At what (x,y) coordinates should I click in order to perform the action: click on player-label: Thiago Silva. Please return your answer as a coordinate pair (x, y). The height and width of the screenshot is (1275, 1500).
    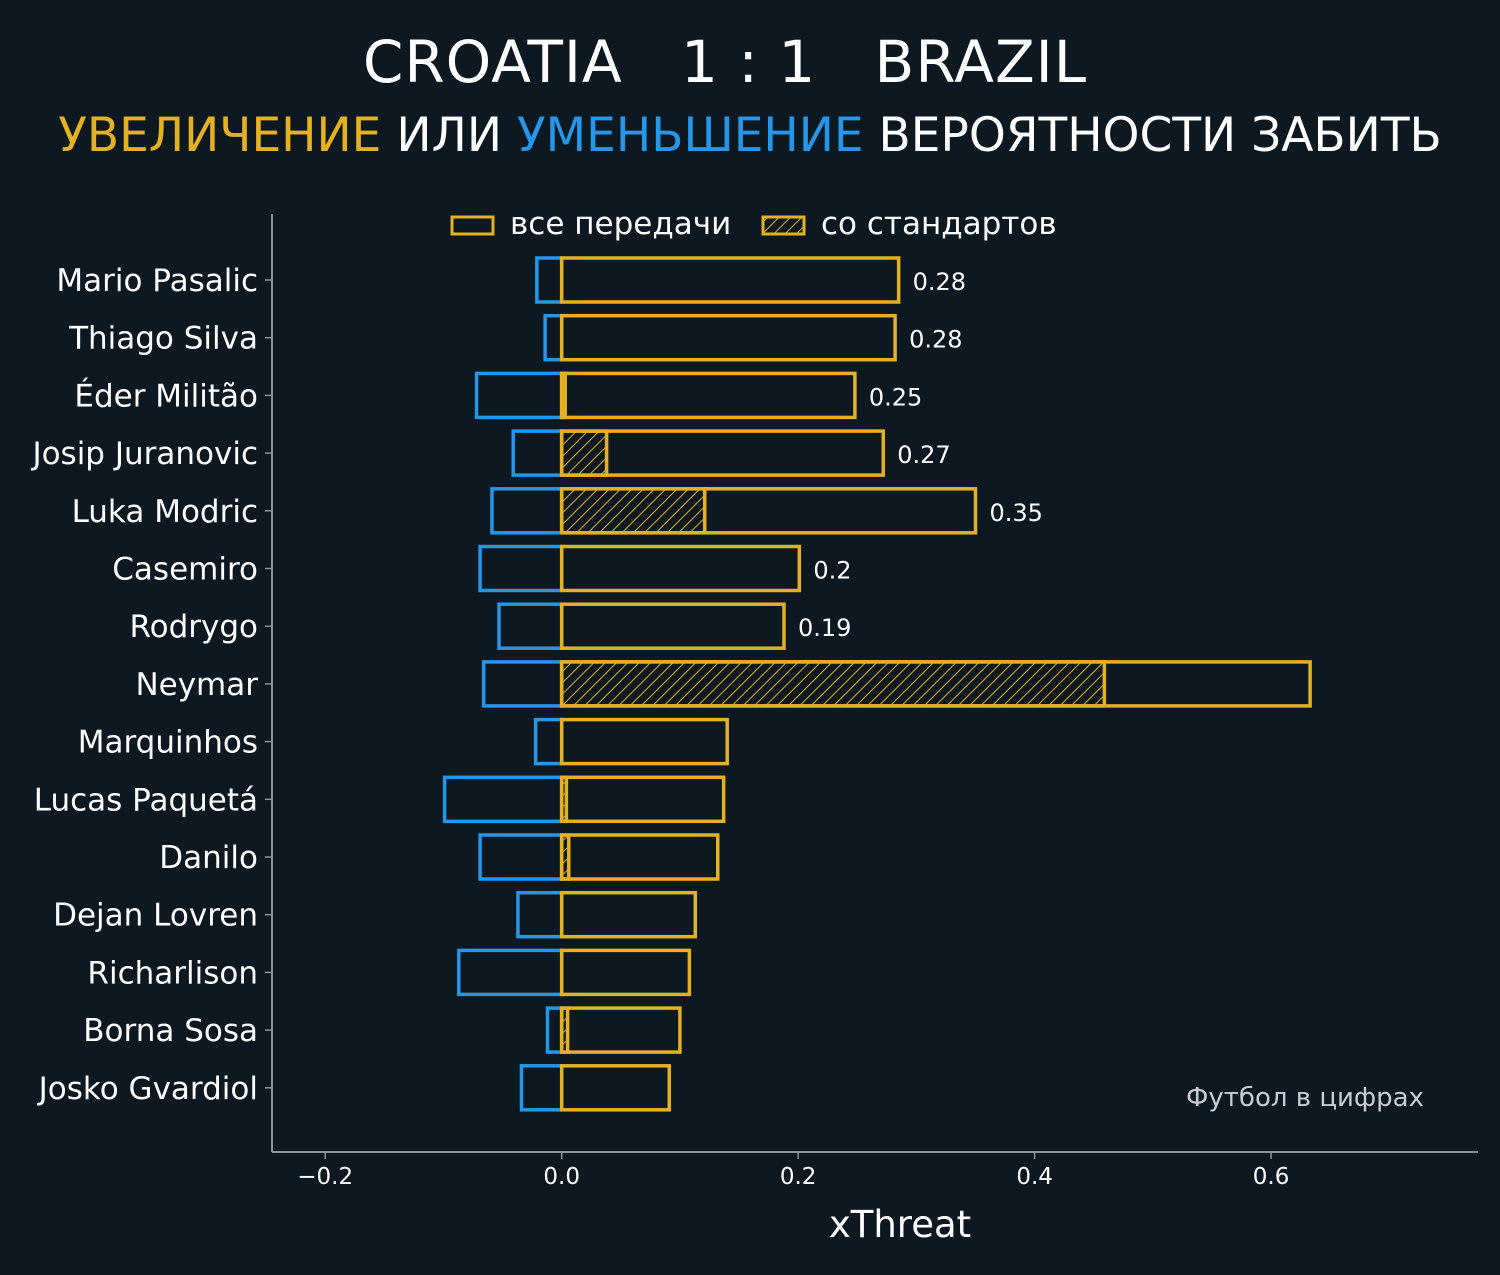
    Looking at the image, I should click on (163, 339).